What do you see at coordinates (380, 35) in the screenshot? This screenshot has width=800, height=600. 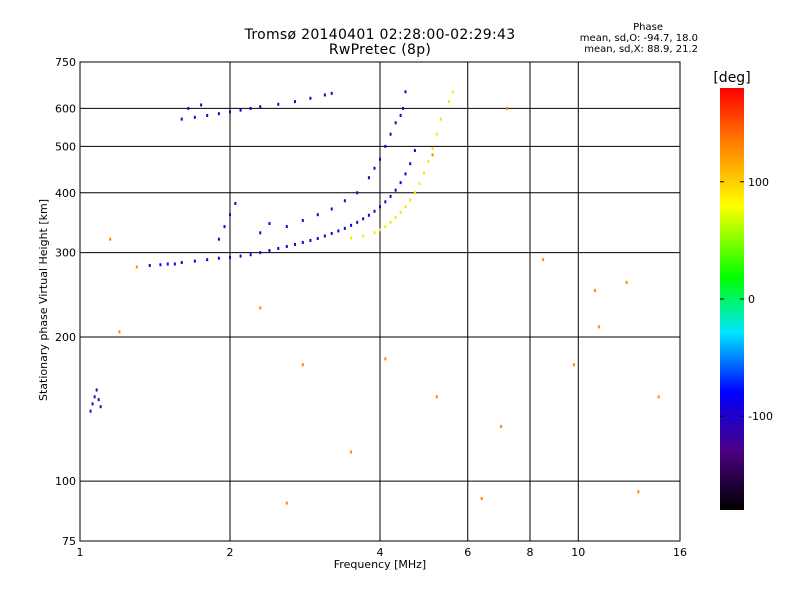 I see `chart-title: Tromsø 20140401 02:28:00-02:29:43` at bounding box center [380, 35].